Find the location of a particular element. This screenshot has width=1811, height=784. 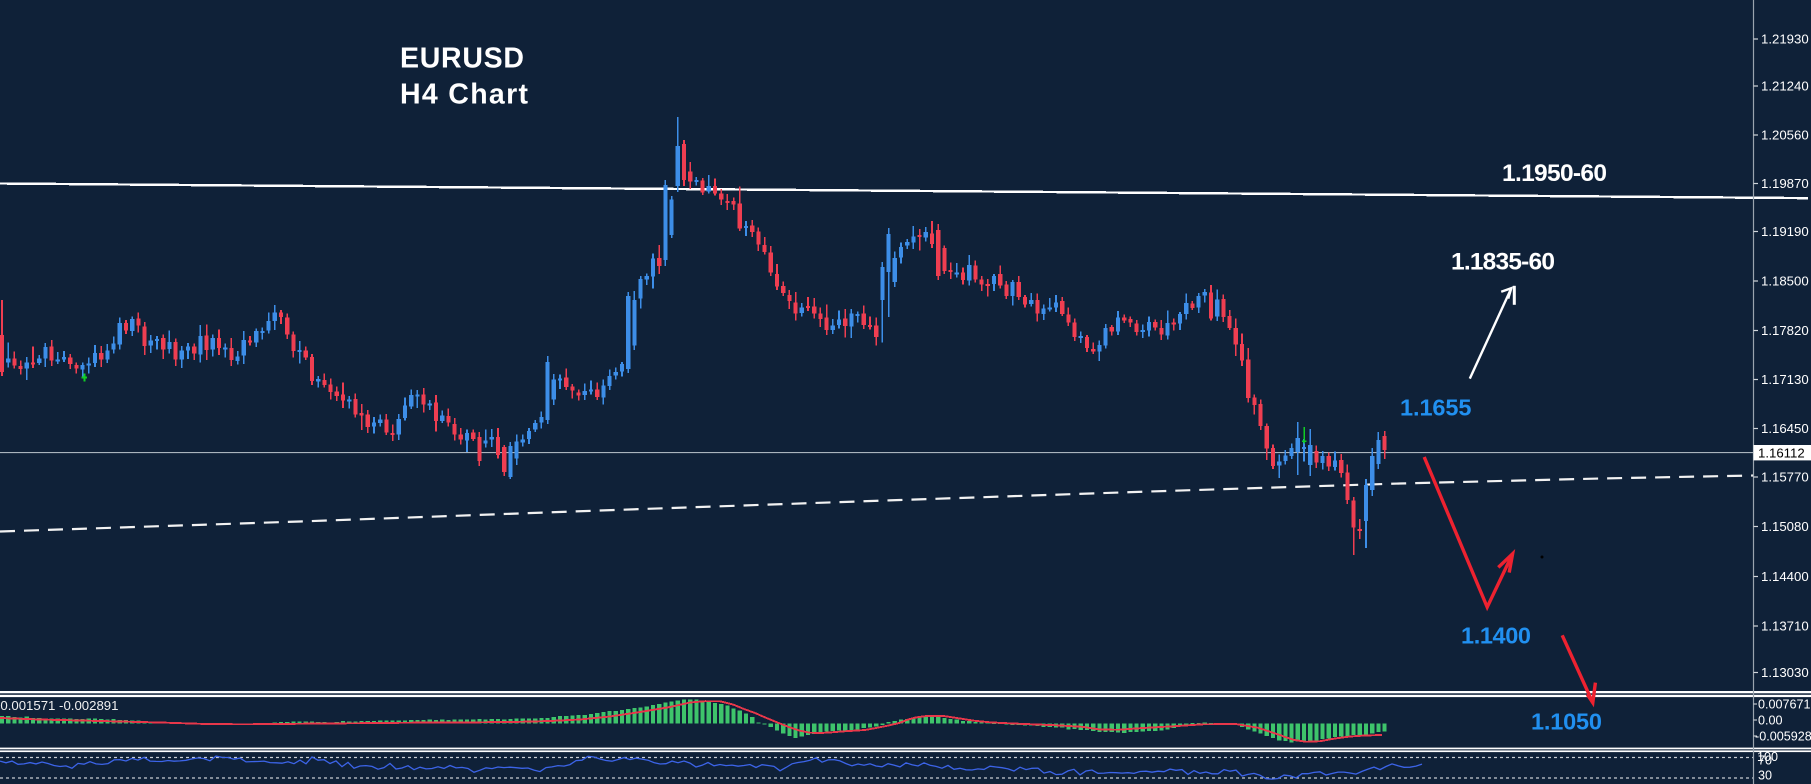

svg-text: 1.18500 is located at coordinates (1785, 281).